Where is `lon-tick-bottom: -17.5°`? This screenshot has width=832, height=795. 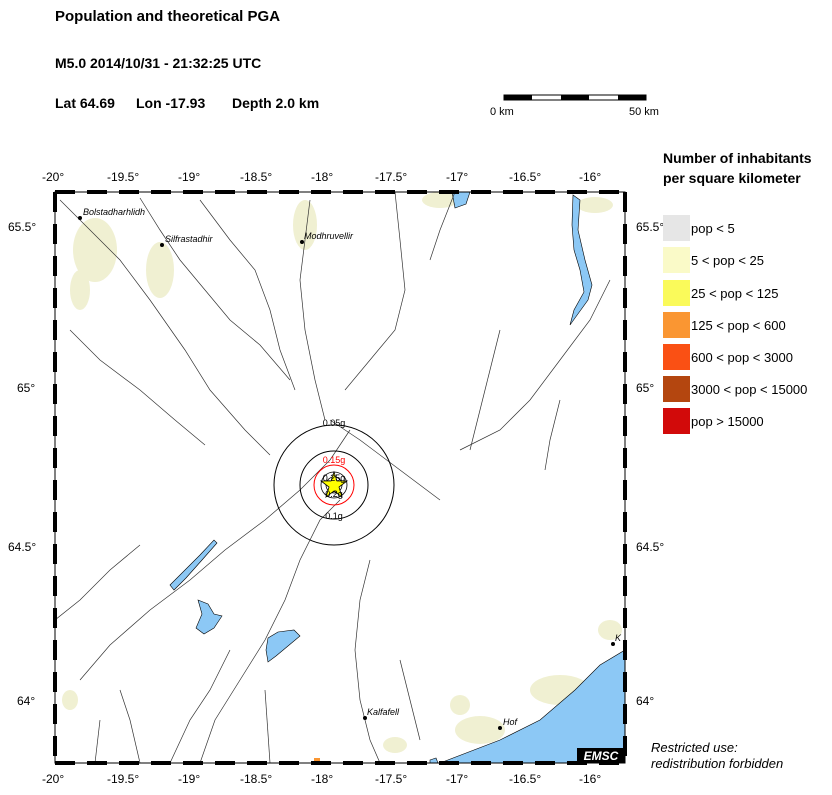 lon-tick-bottom: -17.5° is located at coordinates (391, 779).